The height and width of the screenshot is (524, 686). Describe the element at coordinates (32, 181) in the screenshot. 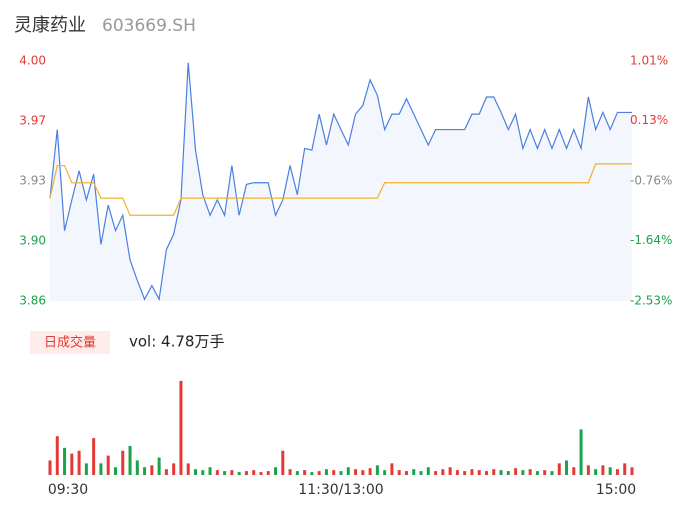

I see `y-tick-label: 3.93` at that location.